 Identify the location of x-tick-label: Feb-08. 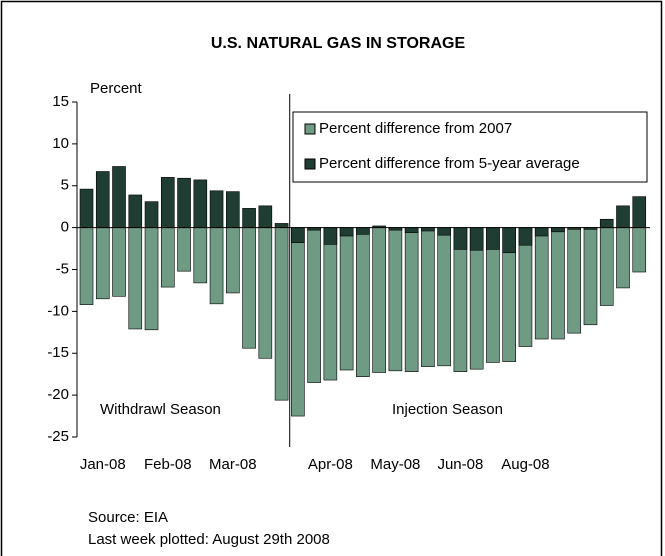
(168, 464).